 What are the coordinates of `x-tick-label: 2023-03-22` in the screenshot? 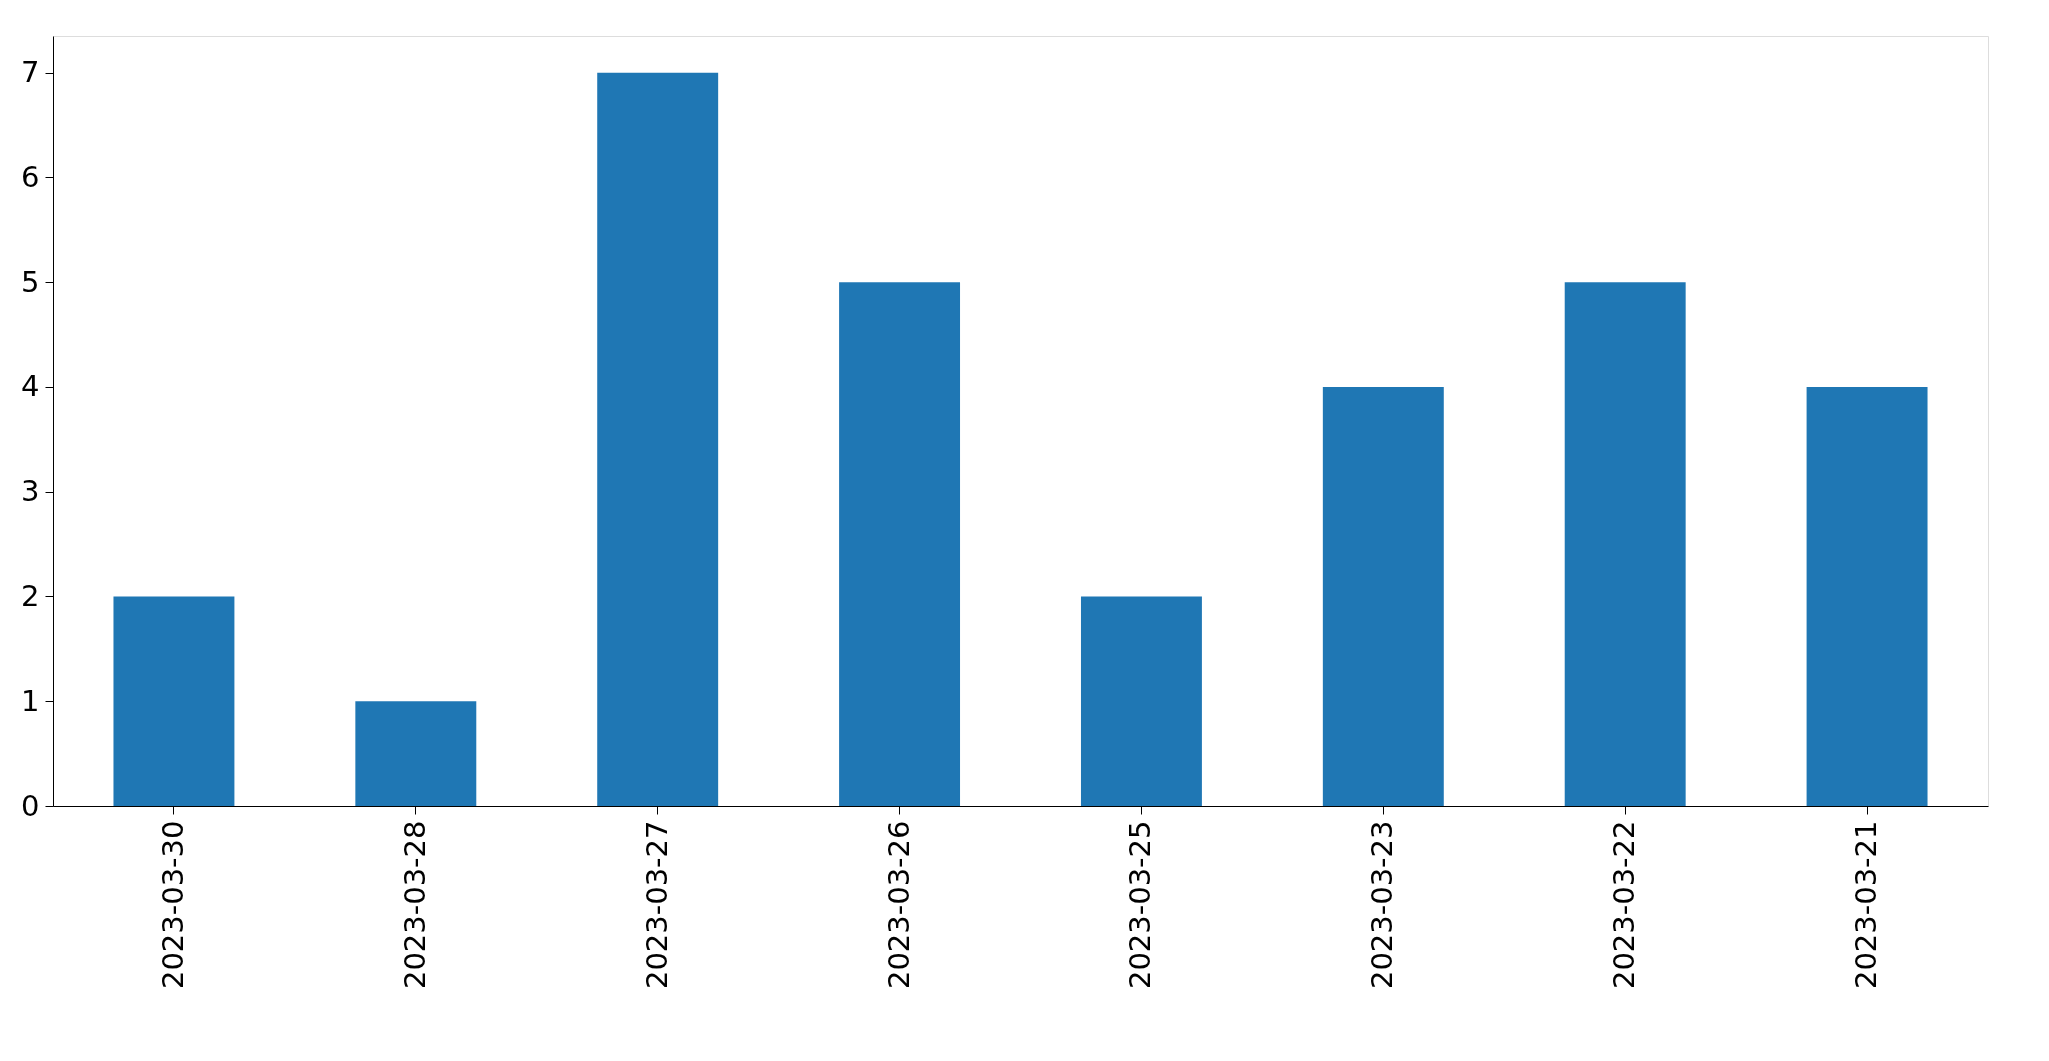 It's located at (1624, 905).